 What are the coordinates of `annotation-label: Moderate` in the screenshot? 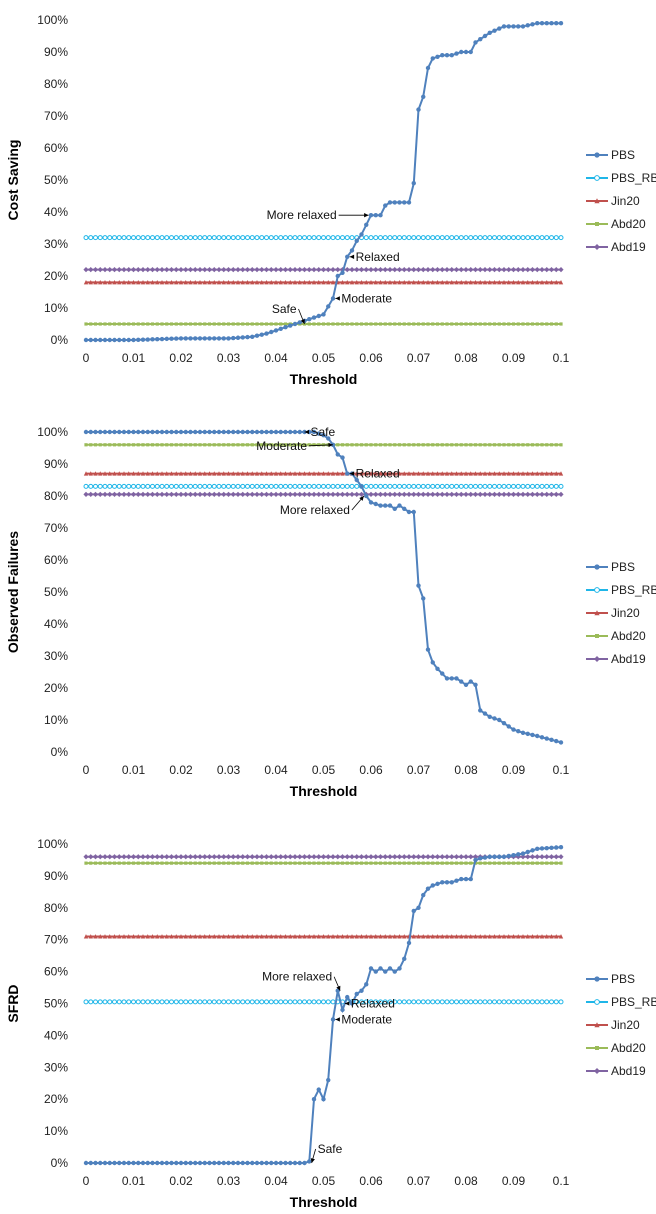 It's located at (366, 298).